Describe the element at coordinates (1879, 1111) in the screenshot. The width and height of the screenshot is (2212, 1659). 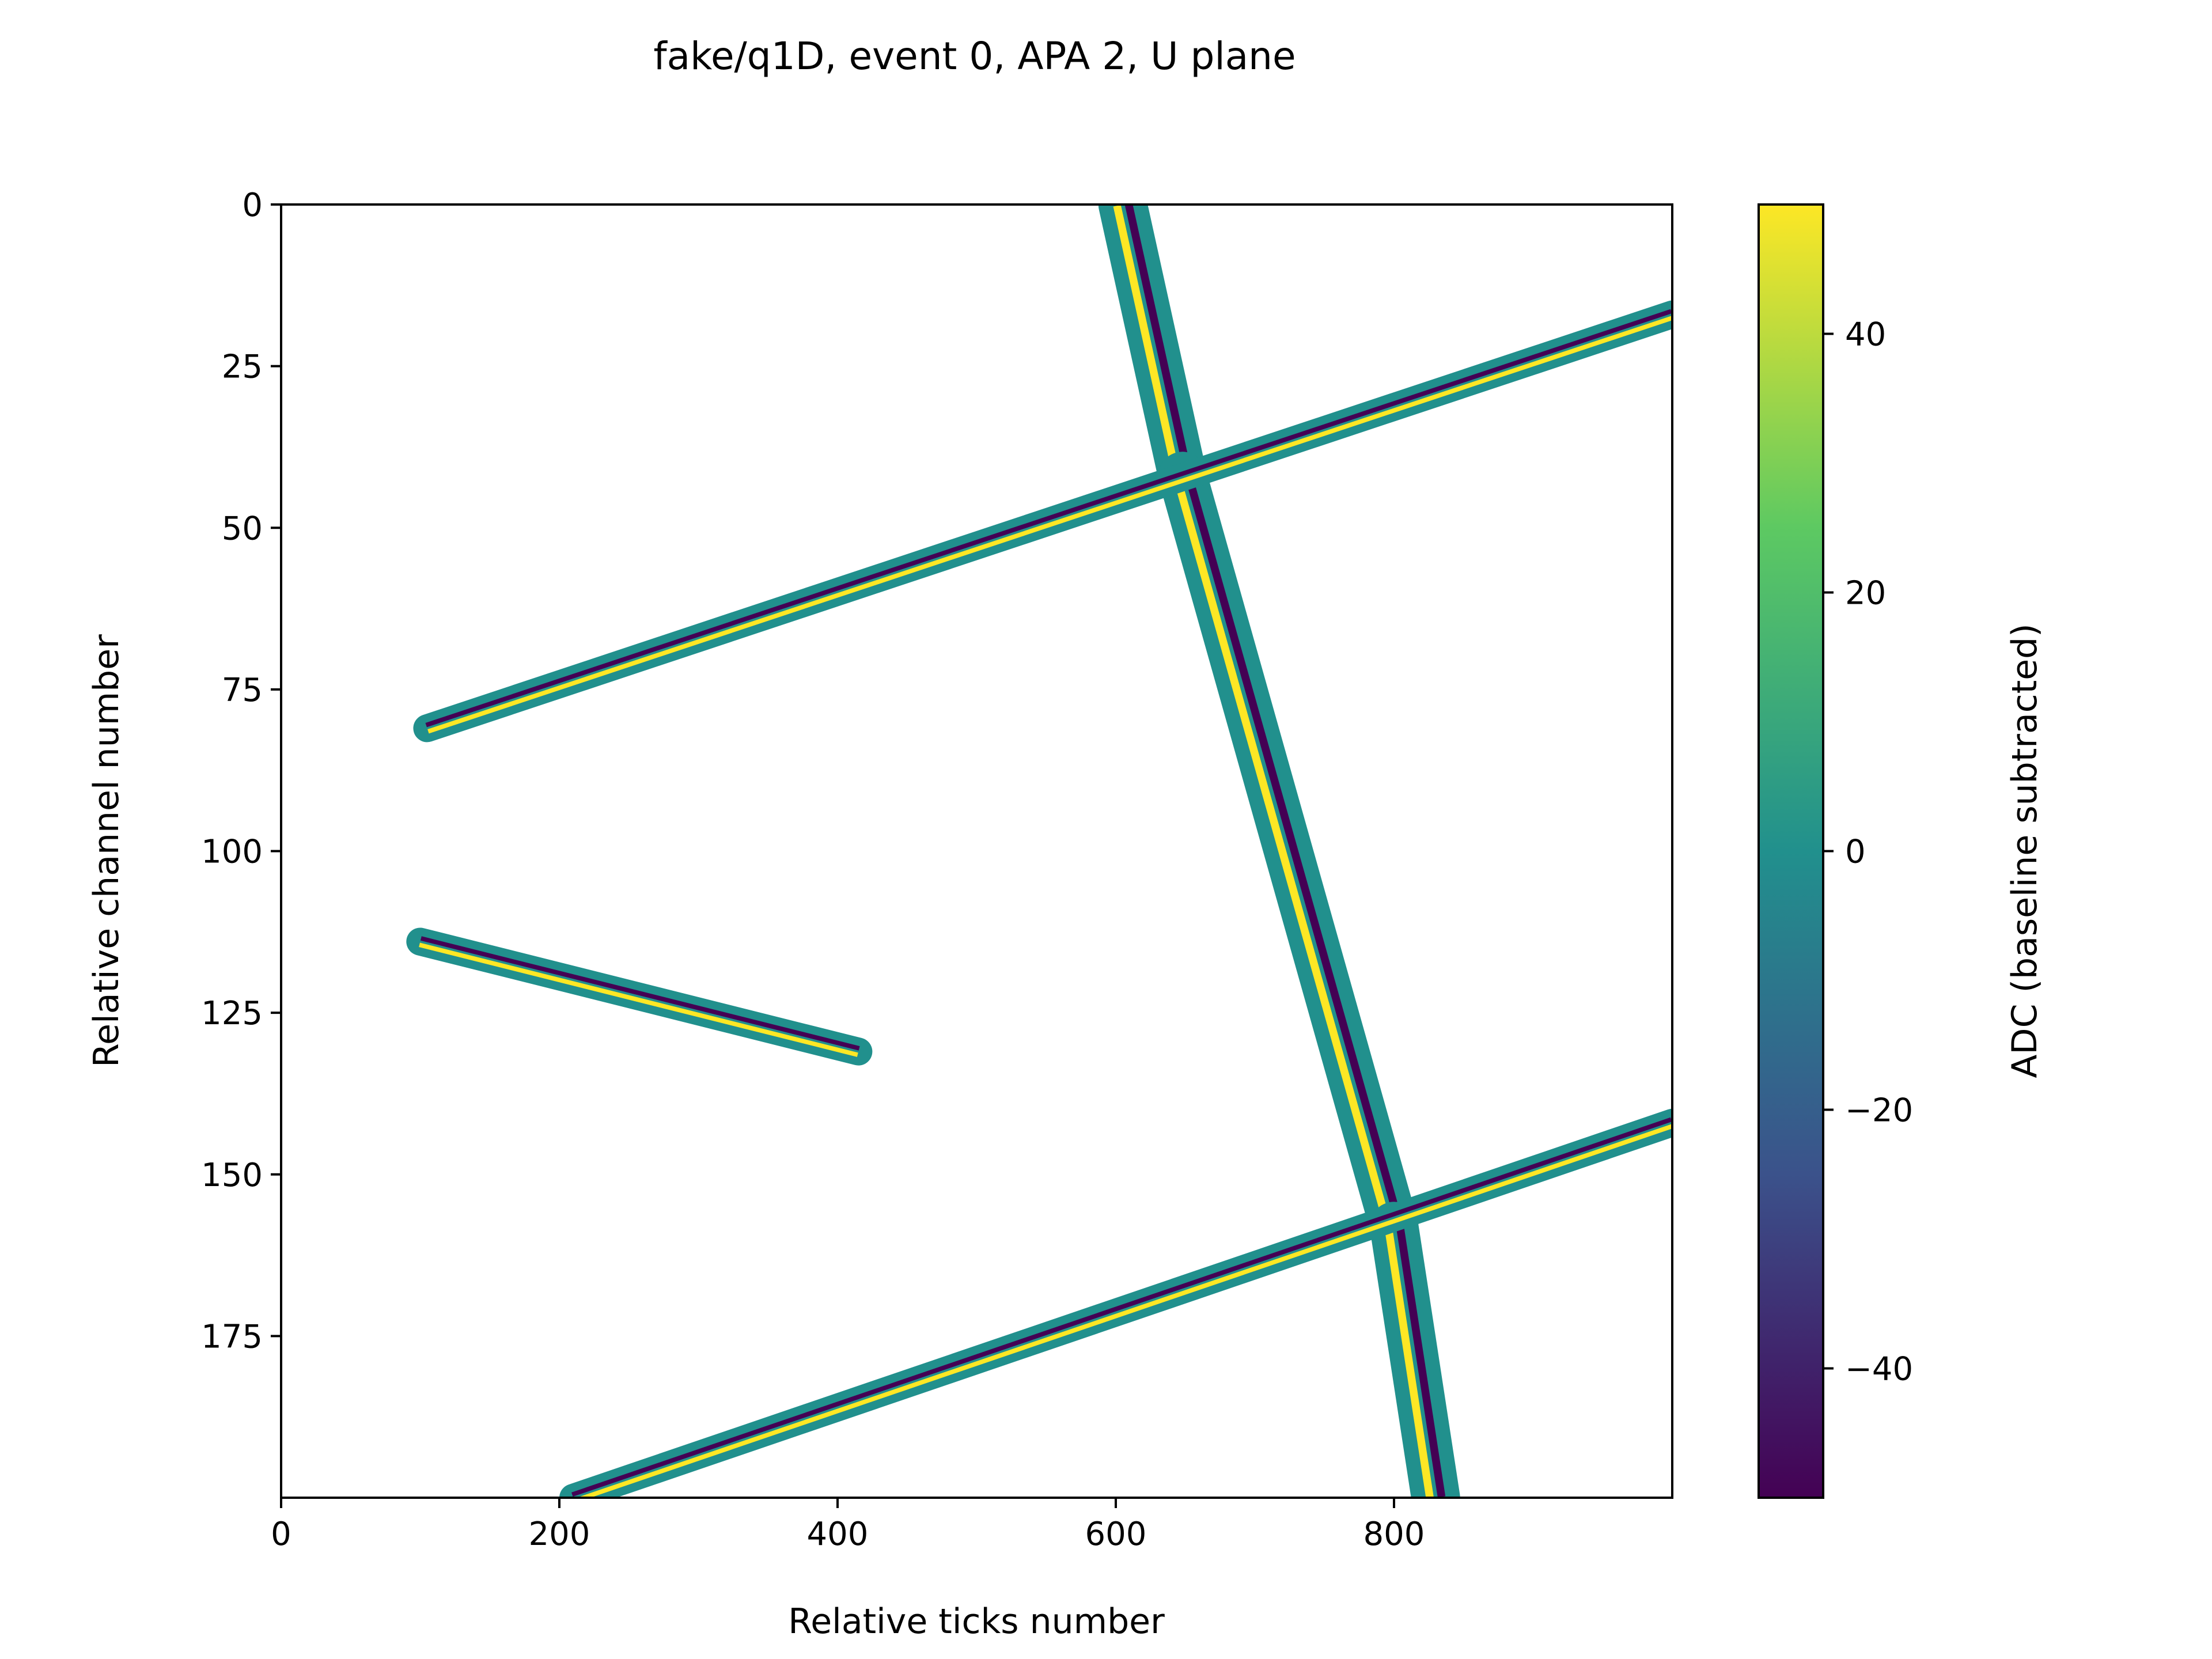
I see `colorbar-tick-label: −20` at that location.